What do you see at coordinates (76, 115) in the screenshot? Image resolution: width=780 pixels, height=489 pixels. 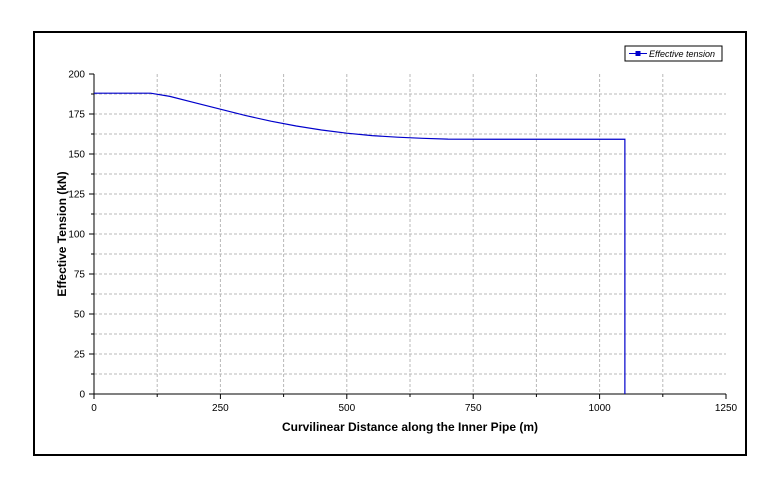 I see `y-tick-label: 175` at bounding box center [76, 115].